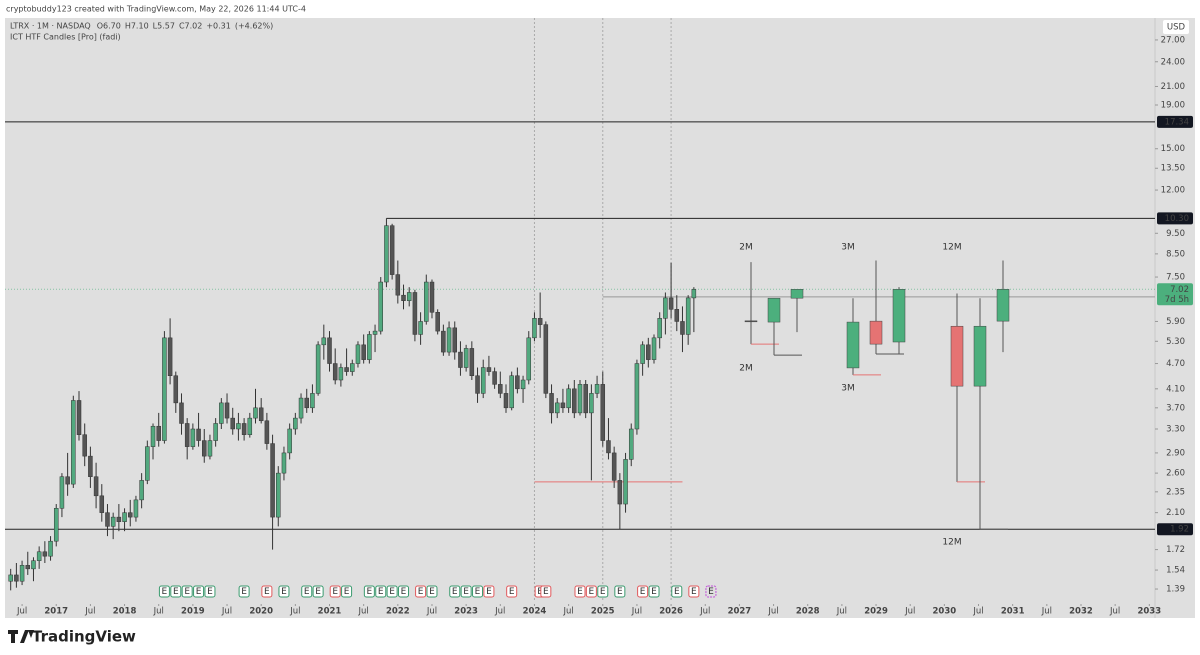  Describe the element at coordinates (398, 612) in the screenshot. I see `x-tick-label: 2022` at that location.